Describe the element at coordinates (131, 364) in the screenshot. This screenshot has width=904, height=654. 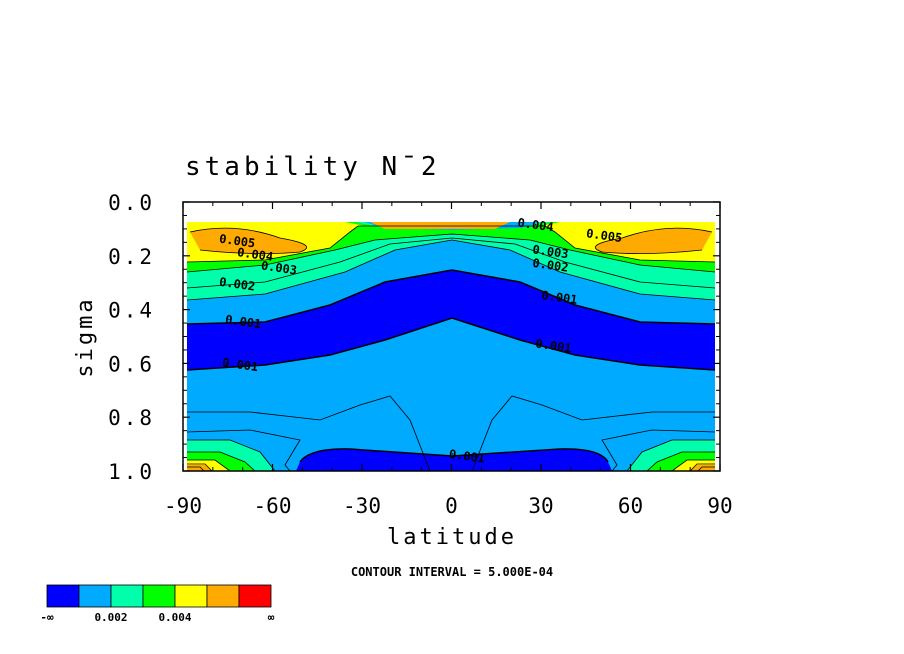
I see `y-tick-label: 0.6` at that location.